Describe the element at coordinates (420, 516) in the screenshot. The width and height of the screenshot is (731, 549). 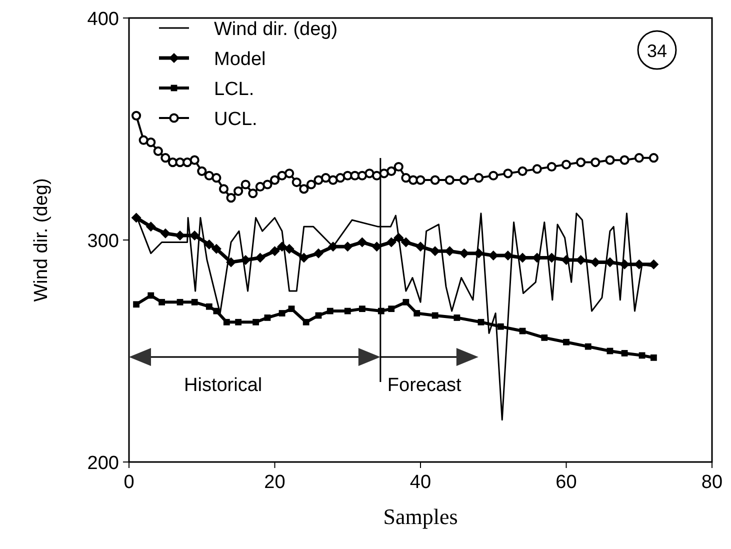
I see `x-axis-title: Samples` at that location.